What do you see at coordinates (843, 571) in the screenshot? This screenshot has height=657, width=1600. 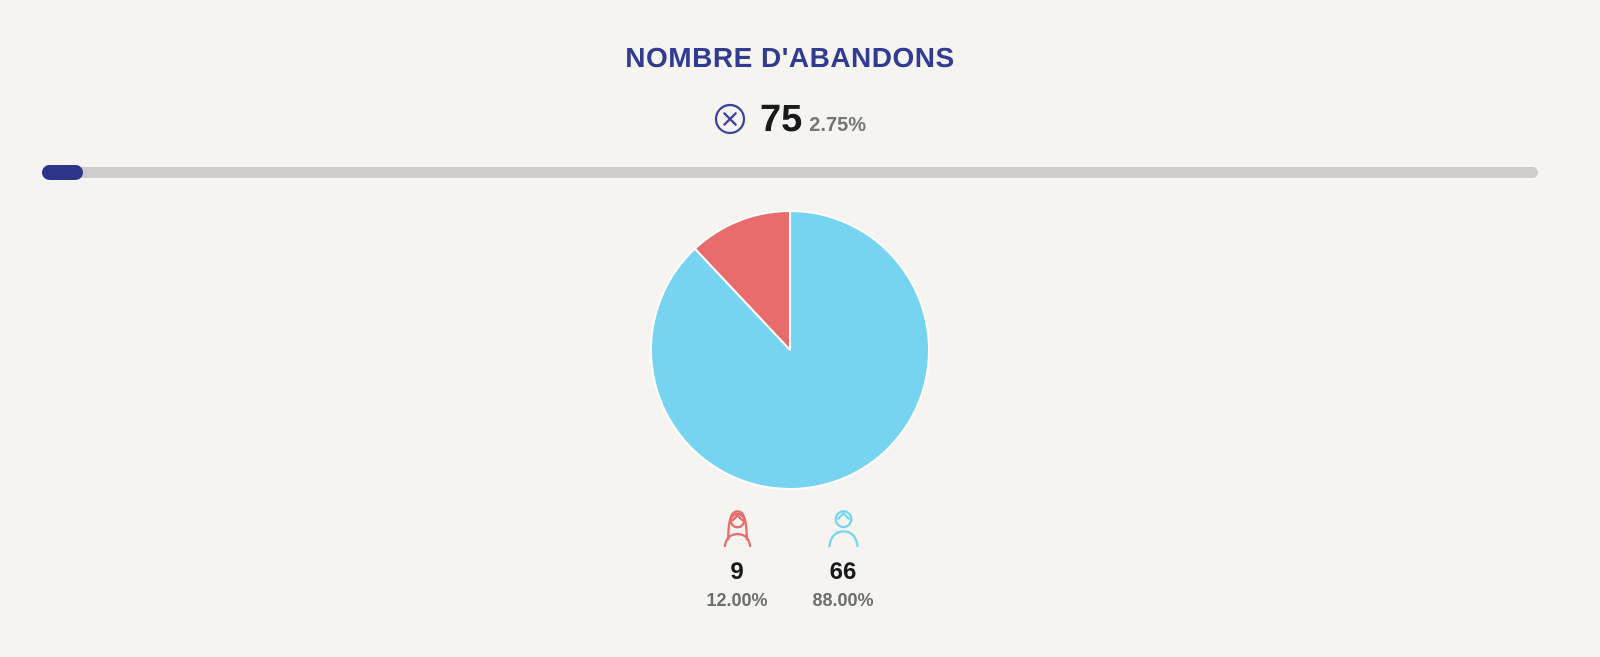 I see `legend-value-male: 66` at bounding box center [843, 571].